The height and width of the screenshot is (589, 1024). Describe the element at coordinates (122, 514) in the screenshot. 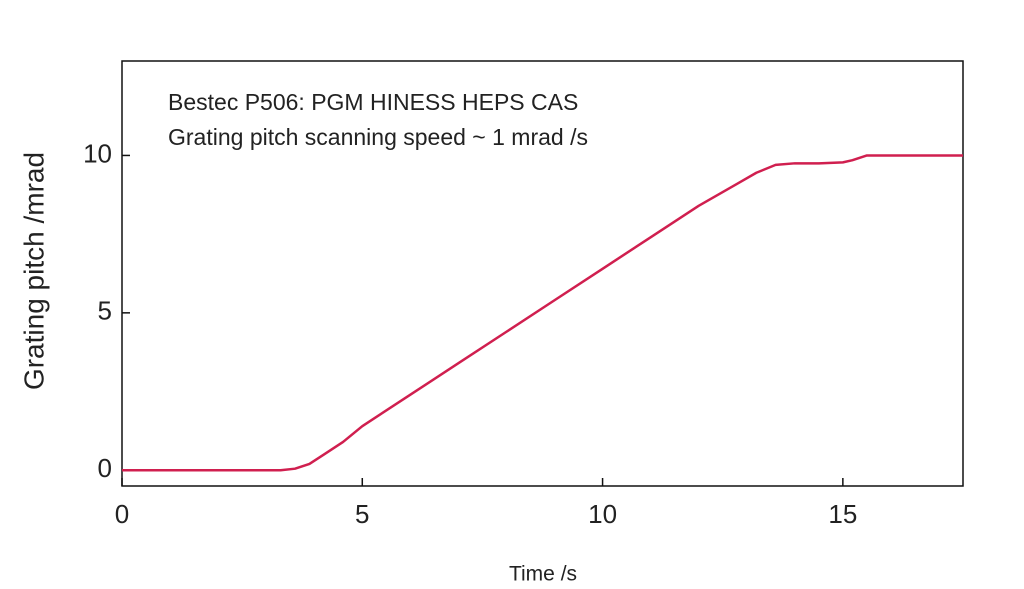

I see `x-tick-label: 0` at that location.